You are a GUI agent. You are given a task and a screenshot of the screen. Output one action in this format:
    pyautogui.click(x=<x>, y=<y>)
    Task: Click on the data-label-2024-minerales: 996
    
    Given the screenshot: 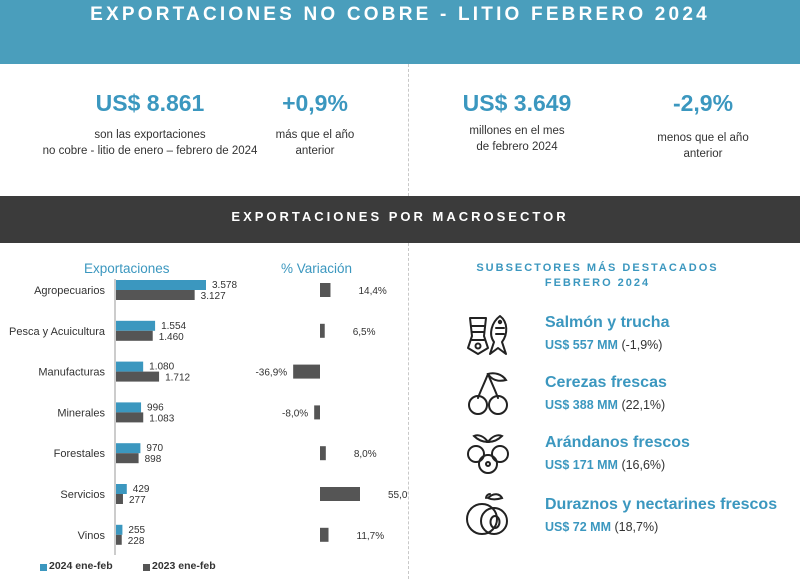 What is the action you would take?
    pyautogui.click(x=155, y=407)
    